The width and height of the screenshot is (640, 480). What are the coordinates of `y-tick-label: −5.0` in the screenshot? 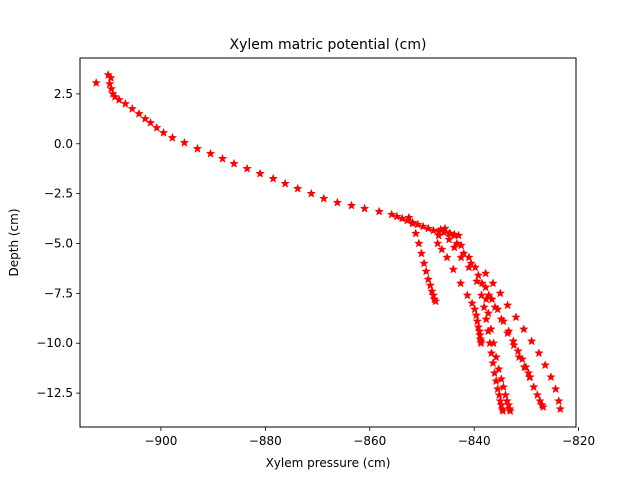 It's located at (58, 243).